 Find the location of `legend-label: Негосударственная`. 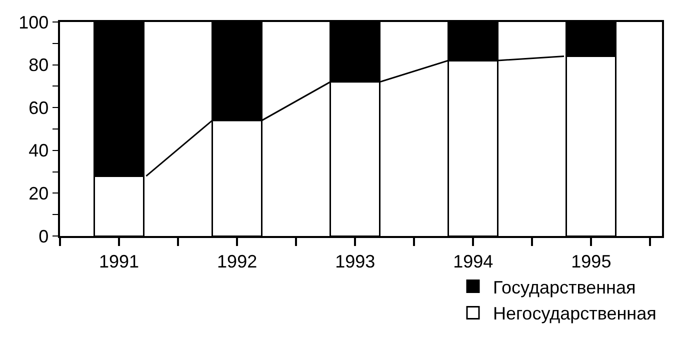

legend-label: Негосударственная is located at coordinates (574, 314).